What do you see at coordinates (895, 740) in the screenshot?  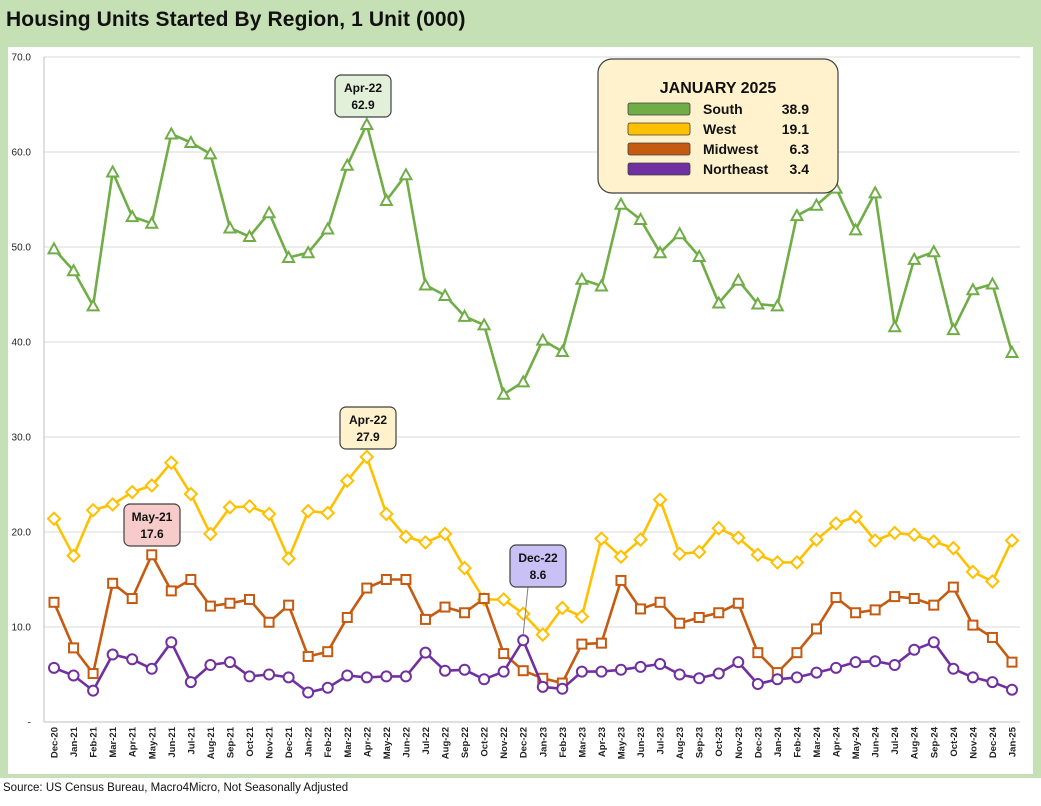 I see `x-tick-label: Jul-24` at bounding box center [895, 740].